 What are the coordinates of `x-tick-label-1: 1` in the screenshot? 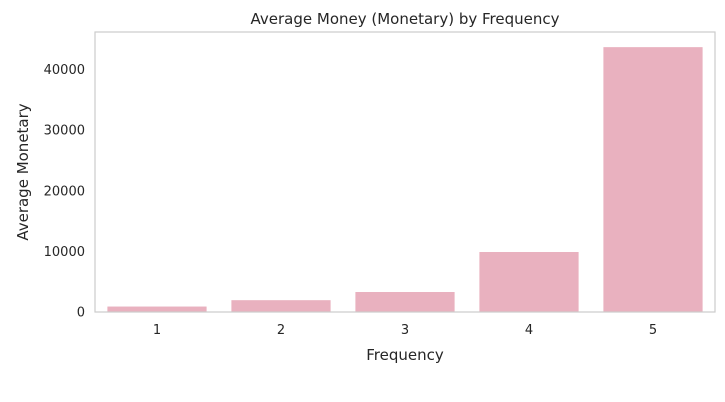 It's located at (157, 330).